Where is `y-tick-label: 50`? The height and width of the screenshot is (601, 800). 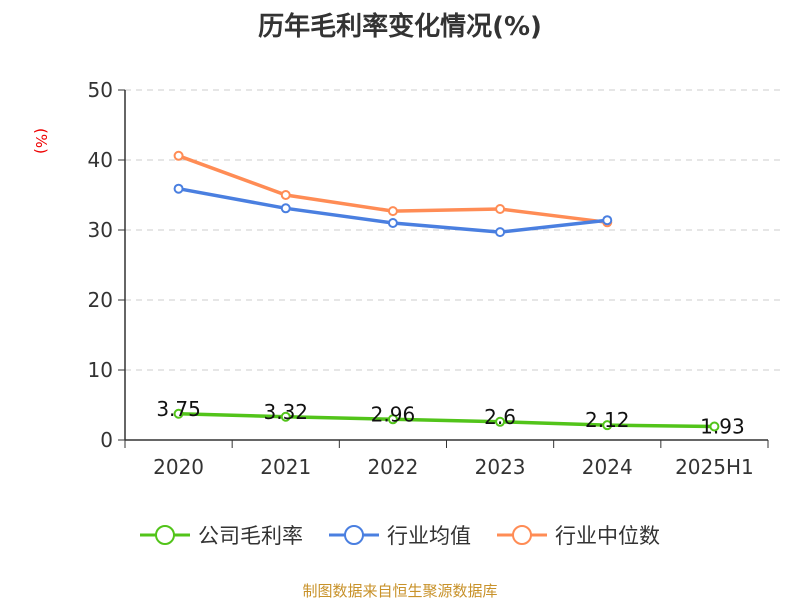 y-tick-label: 50 is located at coordinates (100, 90).